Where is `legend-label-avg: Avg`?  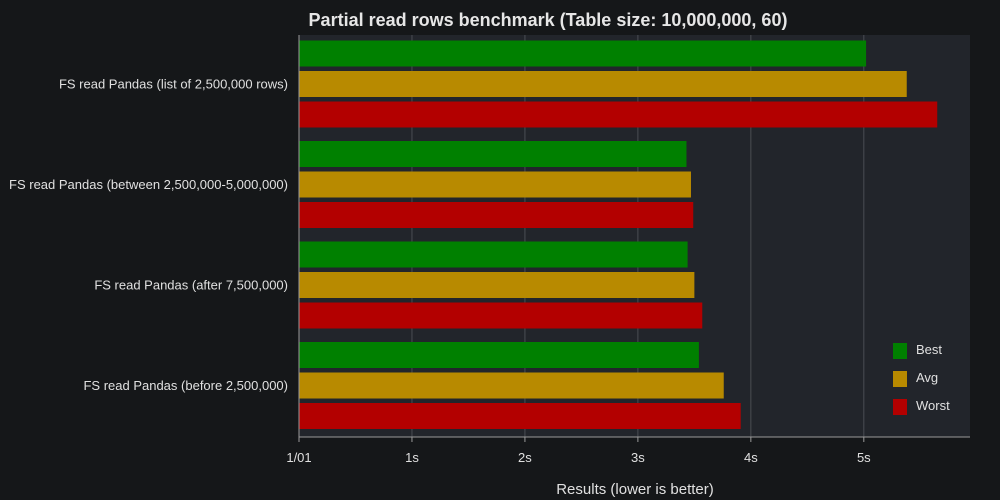
legend-label-avg: Avg is located at coordinates (927, 377).